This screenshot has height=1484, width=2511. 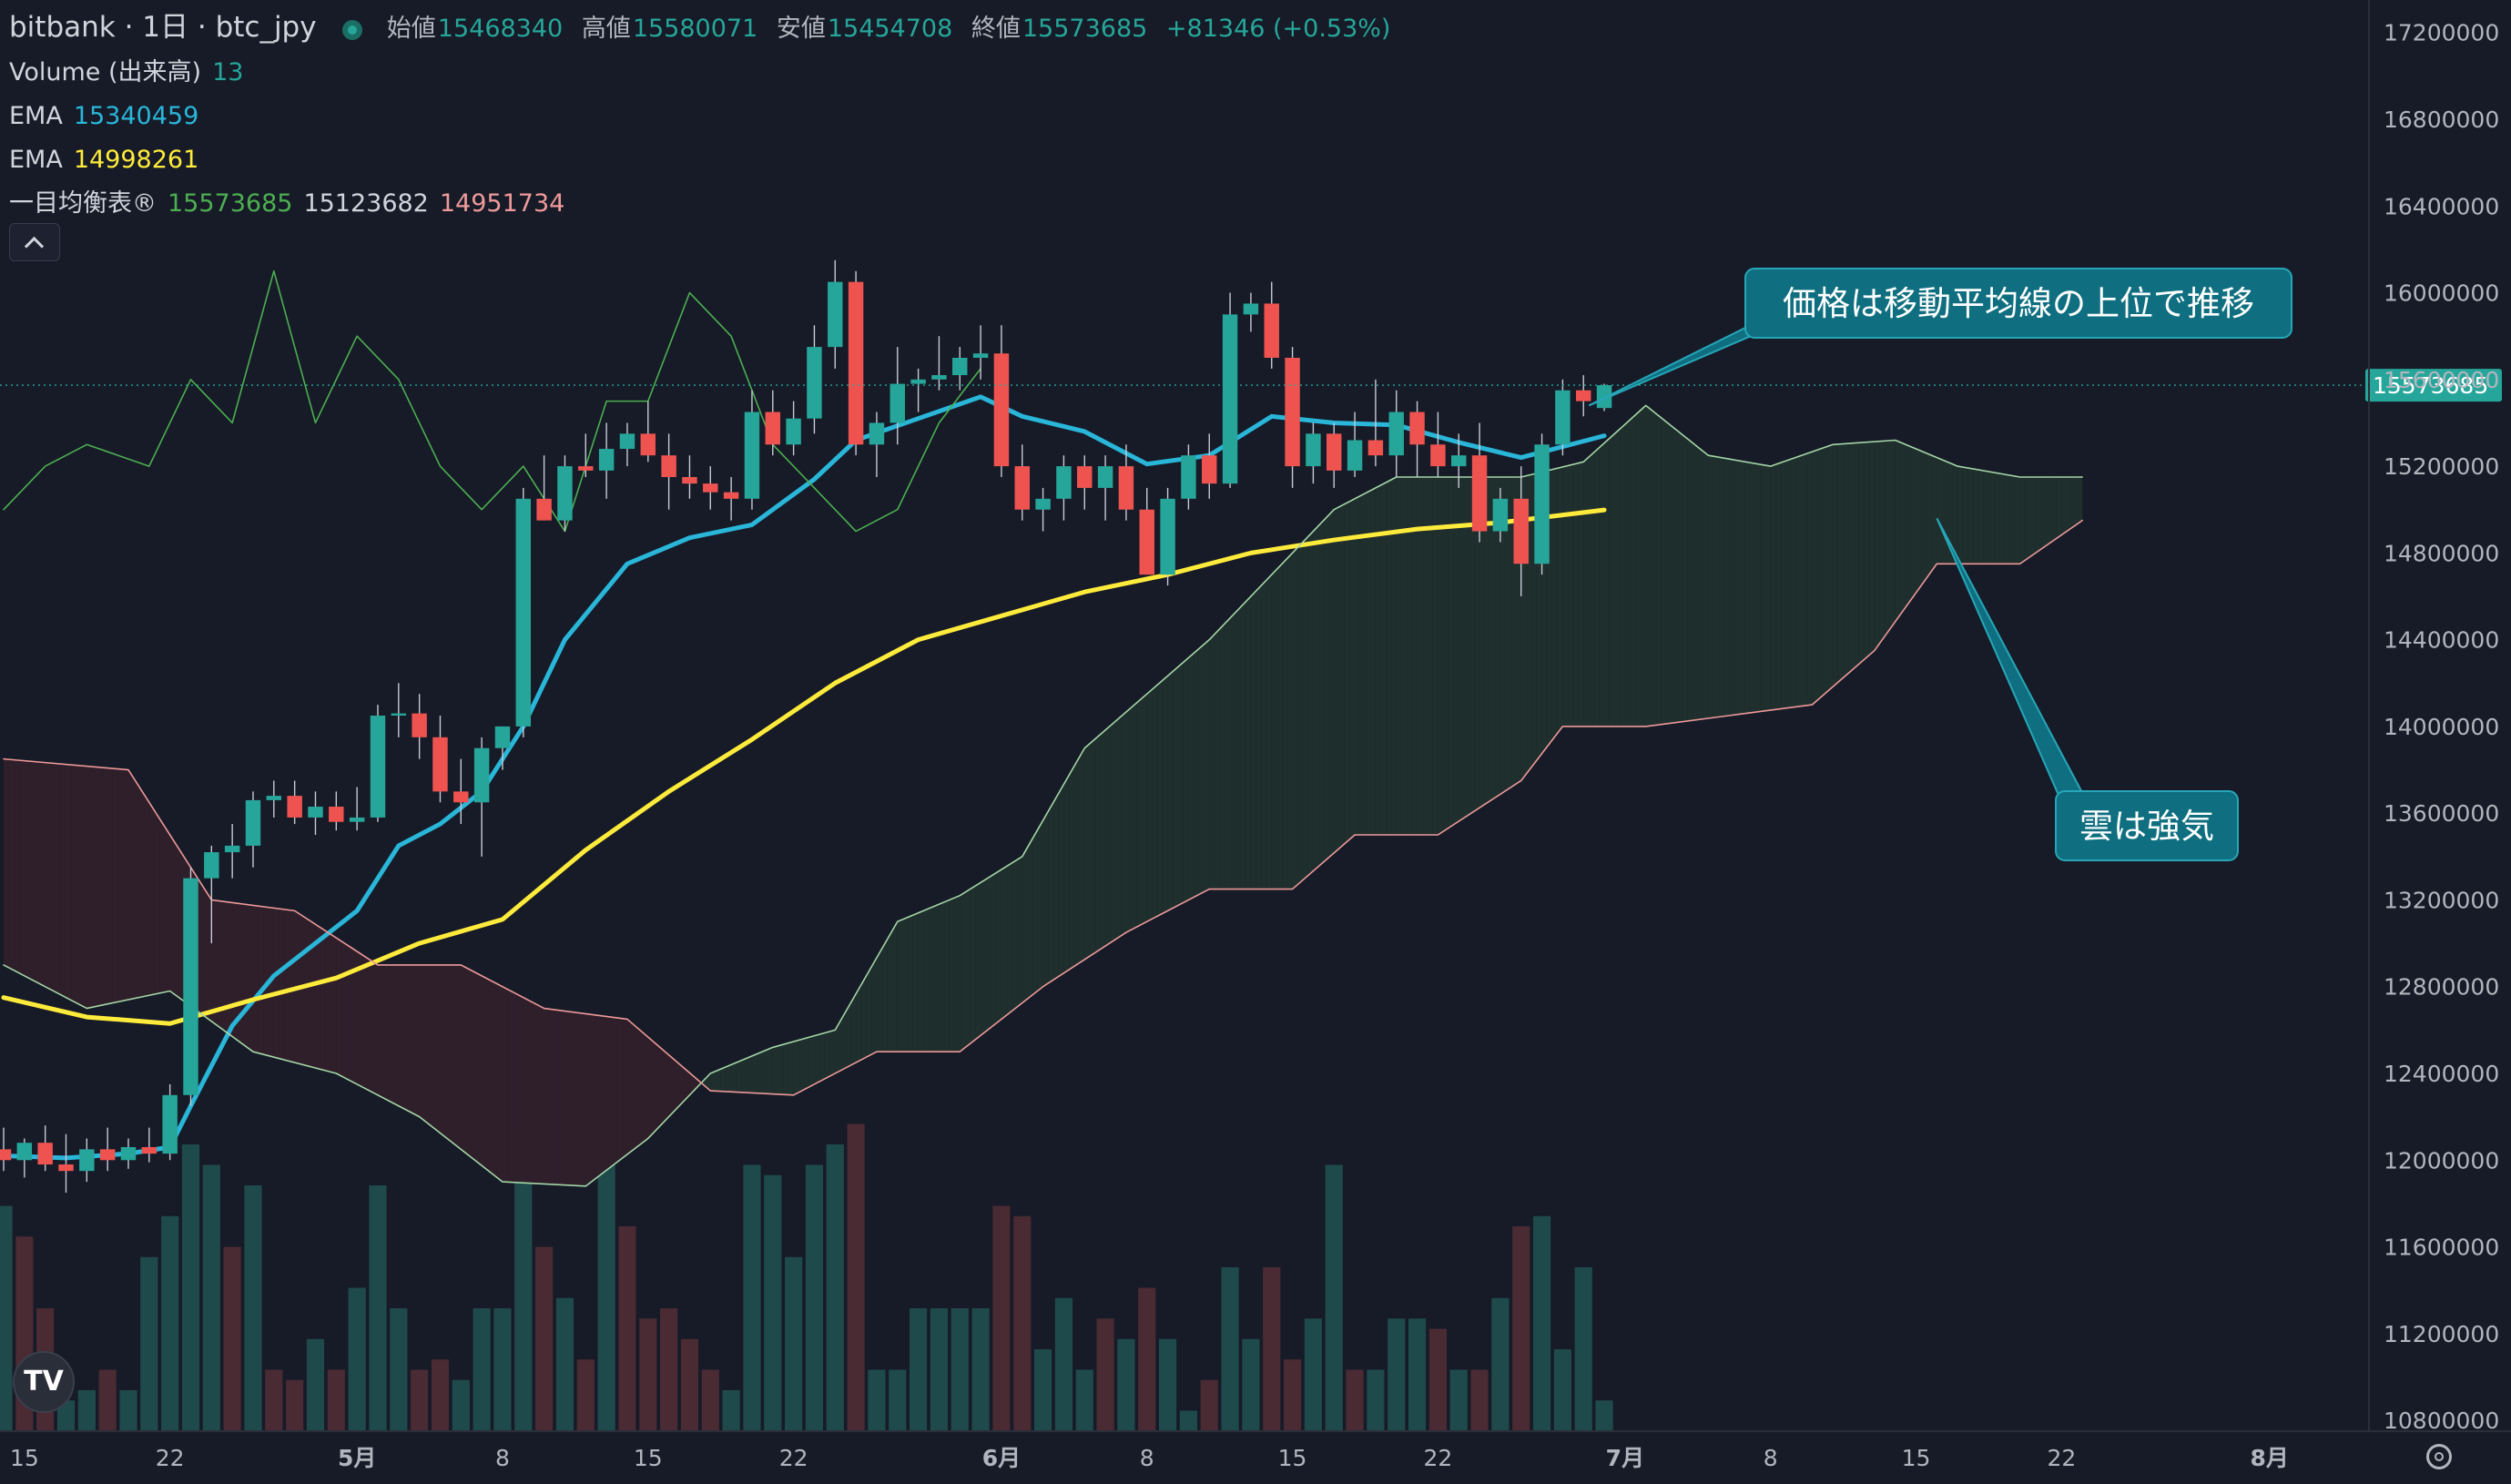 What do you see at coordinates (705, 160) in the screenshot?
I see `ema-slow-legend: EMA 14998261` at bounding box center [705, 160].